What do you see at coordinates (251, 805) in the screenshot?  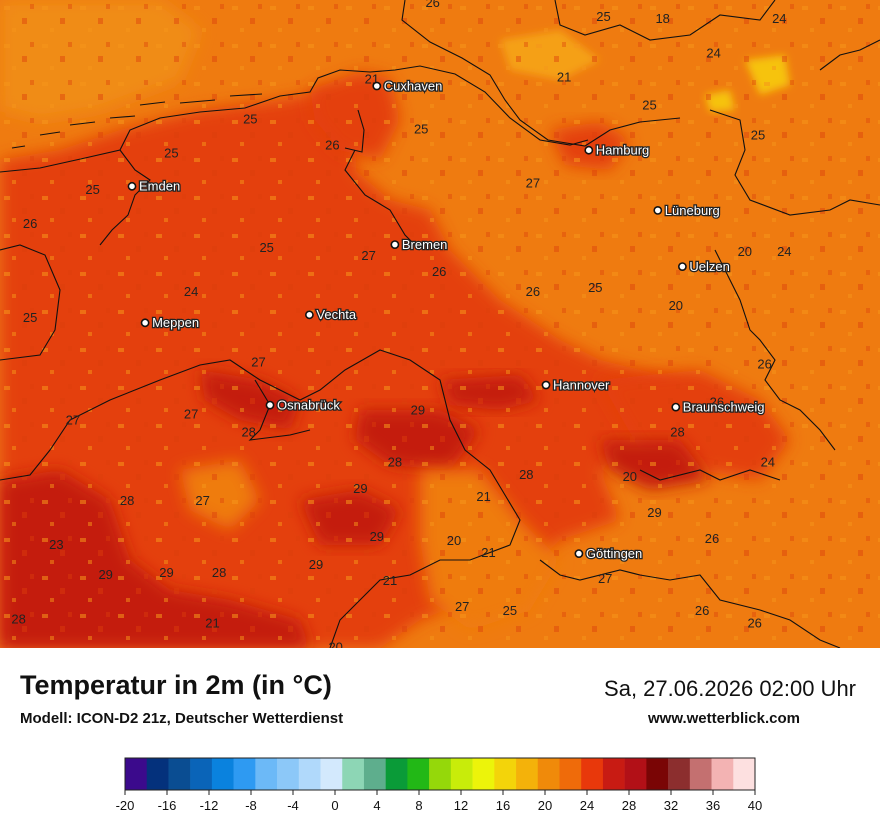 I see `legend-tick-label: -8` at bounding box center [251, 805].